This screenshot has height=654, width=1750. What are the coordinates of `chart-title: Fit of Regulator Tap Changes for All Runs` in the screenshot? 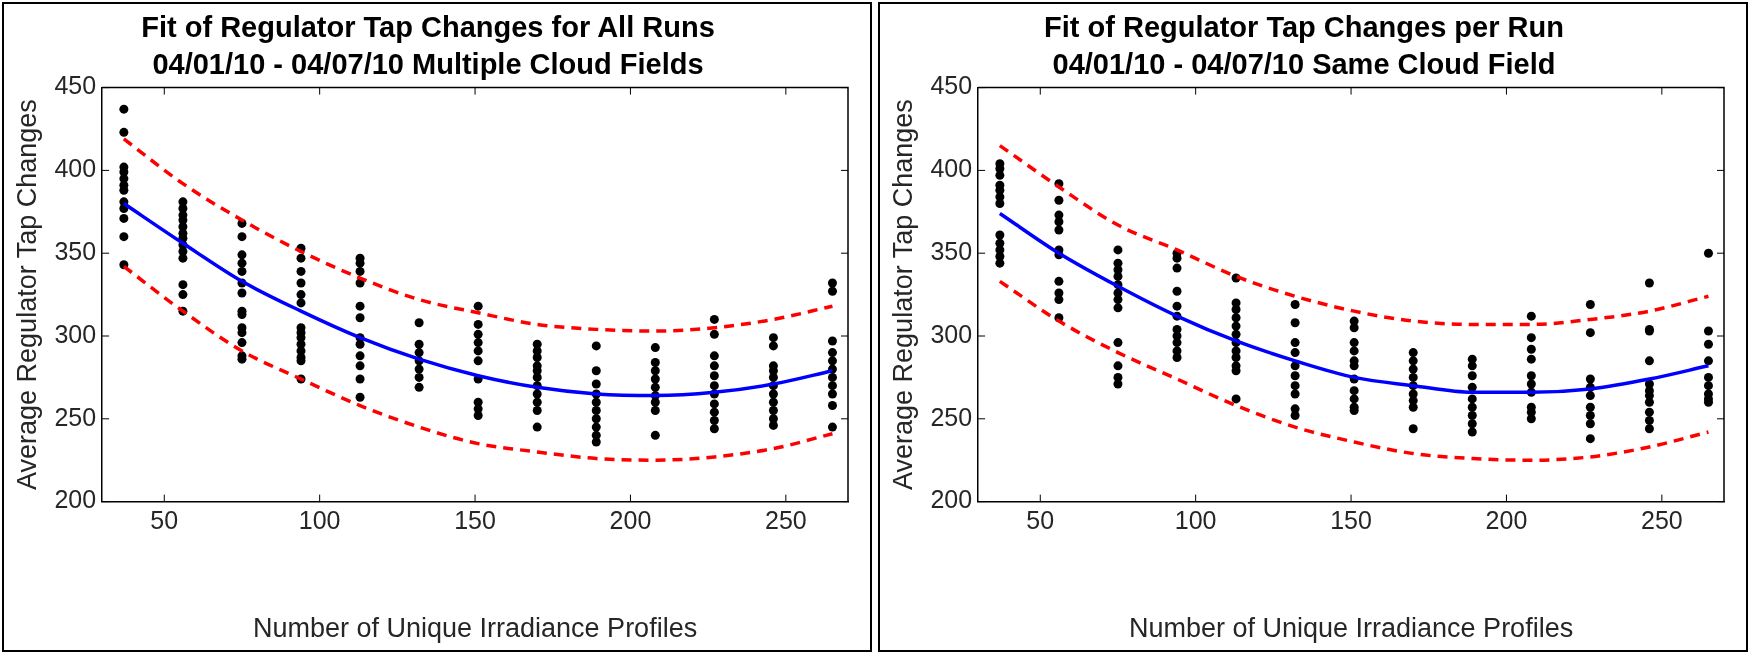 It's located at (428, 27).